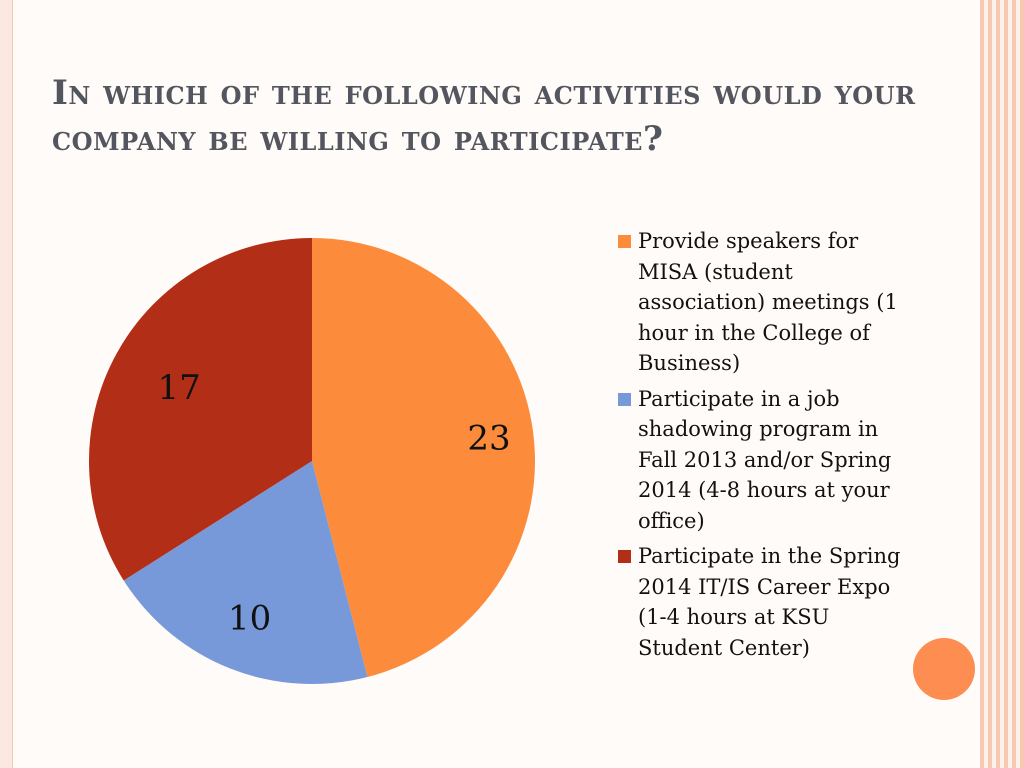 Image resolution: width=1024 pixels, height=768 pixels. What do you see at coordinates (944, 669) in the screenshot?
I see `decorative-orange-circle` at bounding box center [944, 669].